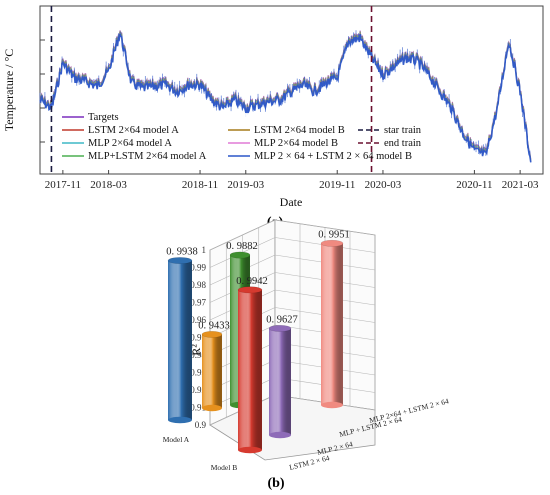  I want to click on z-tick-label: 1, so click(204, 250).